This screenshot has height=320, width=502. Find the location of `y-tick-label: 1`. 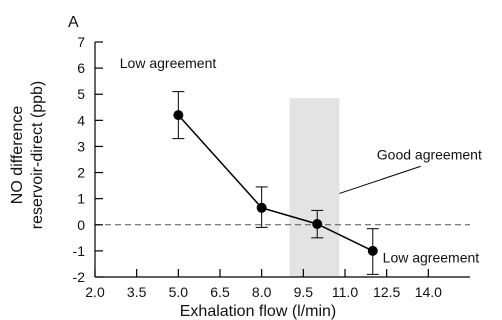

y-tick-label: 1 is located at coordinates (81, 199).